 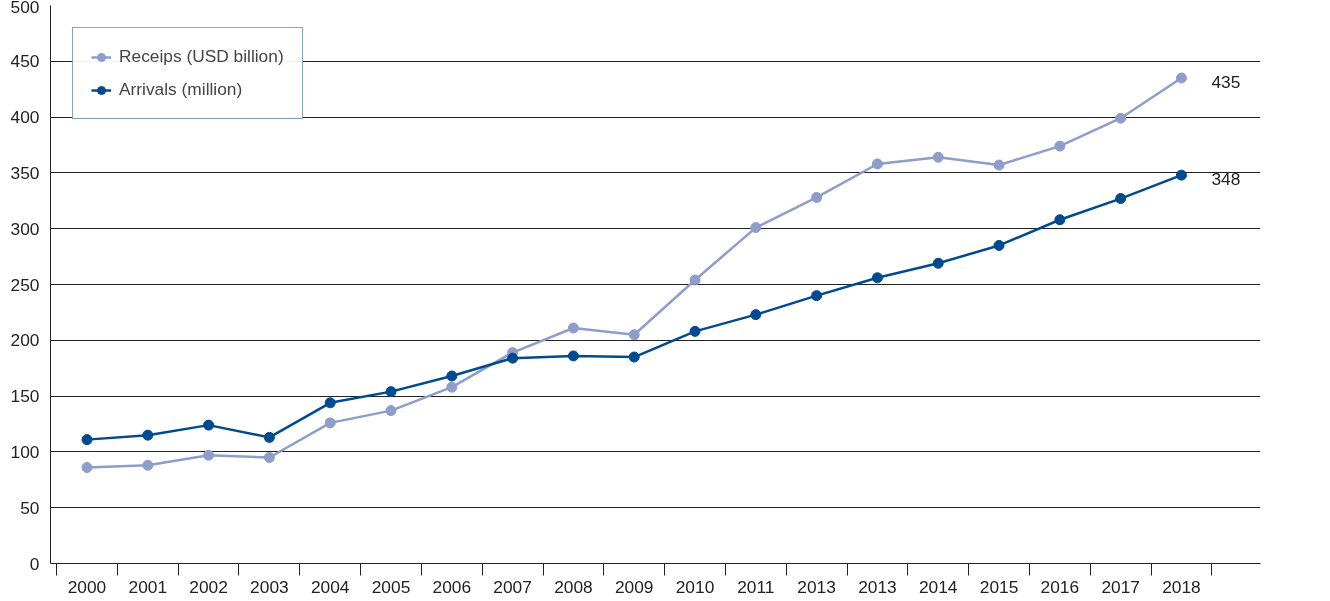 What do you see at coordinates (1226, 82) in the screenshot?
I see `data-label: 435` at bounding box center [1226, 82].